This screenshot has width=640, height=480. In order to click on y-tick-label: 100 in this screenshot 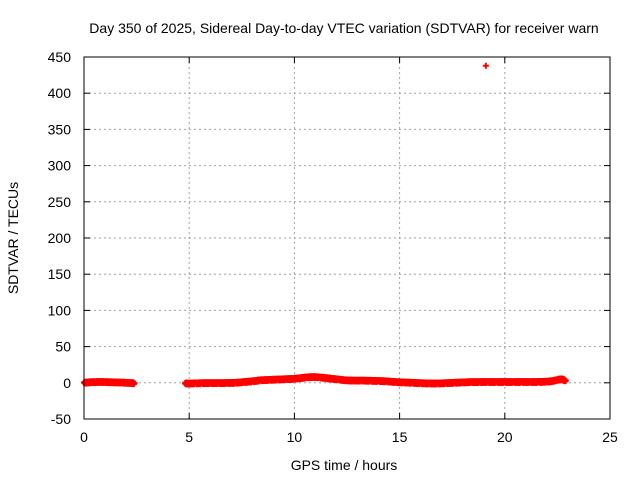, I will do `click(60, 310)`.